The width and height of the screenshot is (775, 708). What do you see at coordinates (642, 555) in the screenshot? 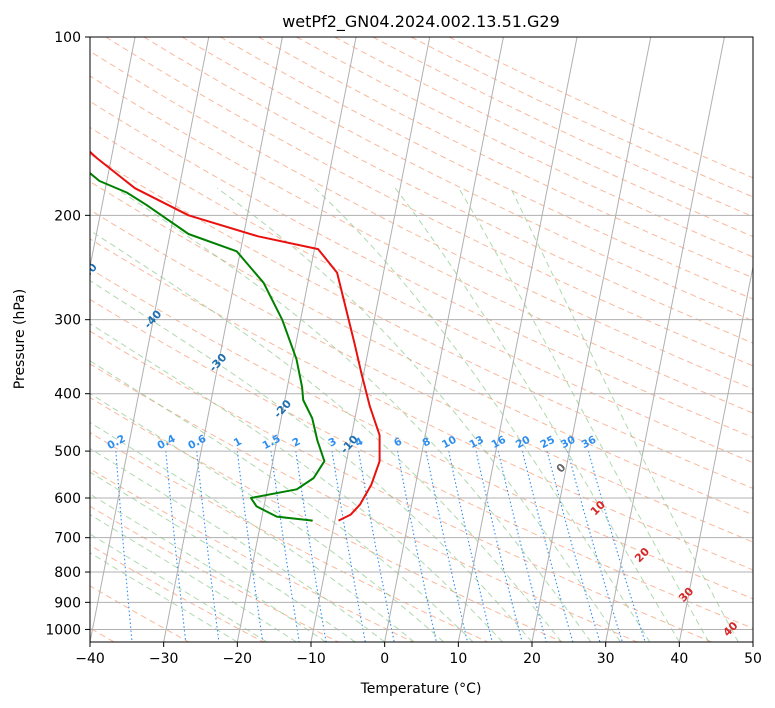
I see `moist-adiabat-label: 20` at bounding box center [642, 555].